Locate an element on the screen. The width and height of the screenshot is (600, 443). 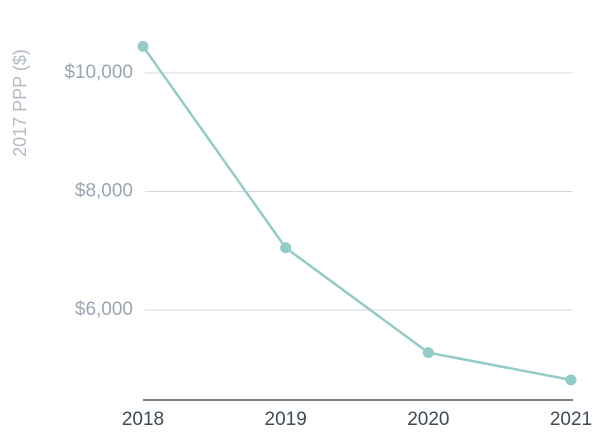
x-tick-label: 2020 is located at coordinates (428, 419).